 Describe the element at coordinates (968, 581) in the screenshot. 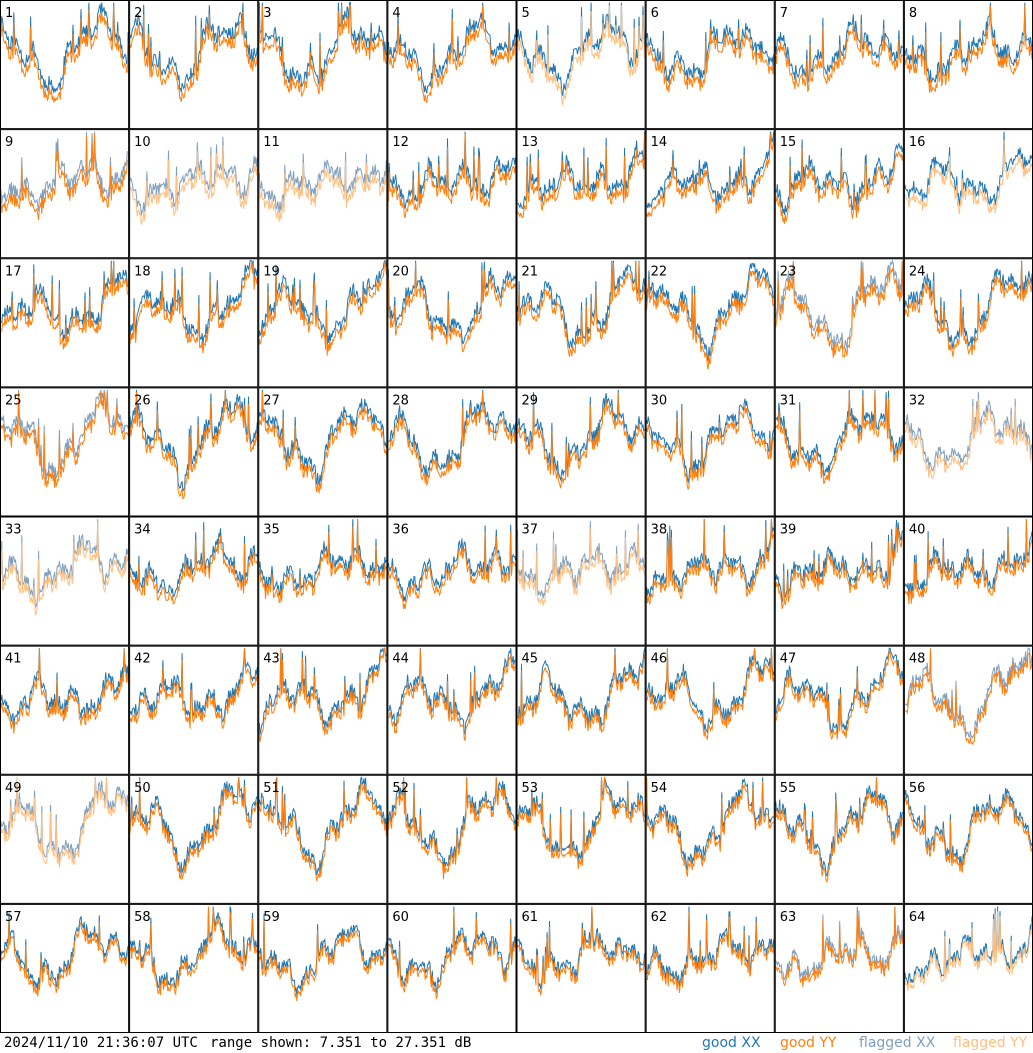

I see `panel-40: 40` at that location.